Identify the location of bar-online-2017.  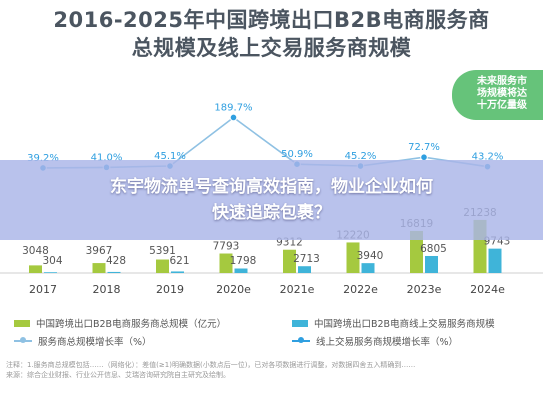
(50, 272).